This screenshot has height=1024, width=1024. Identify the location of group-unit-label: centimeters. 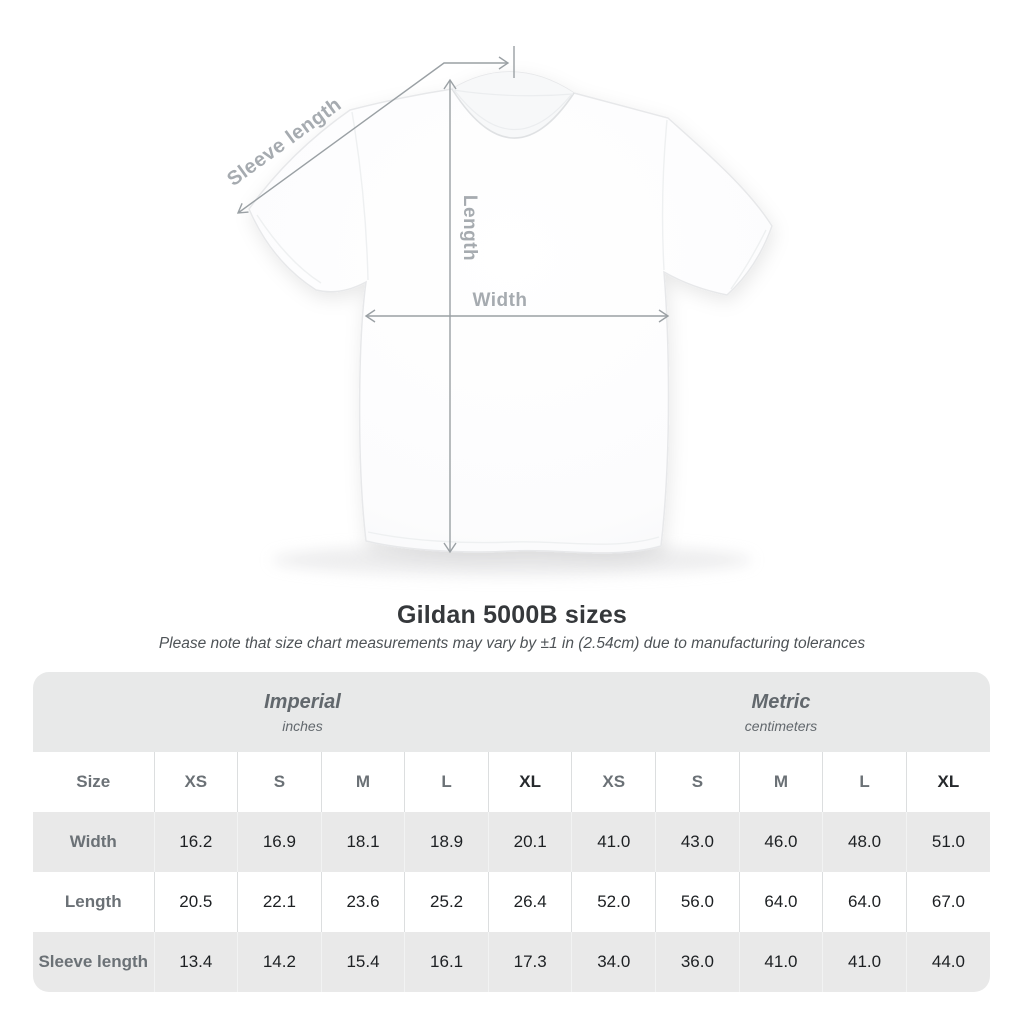
(781, 725).